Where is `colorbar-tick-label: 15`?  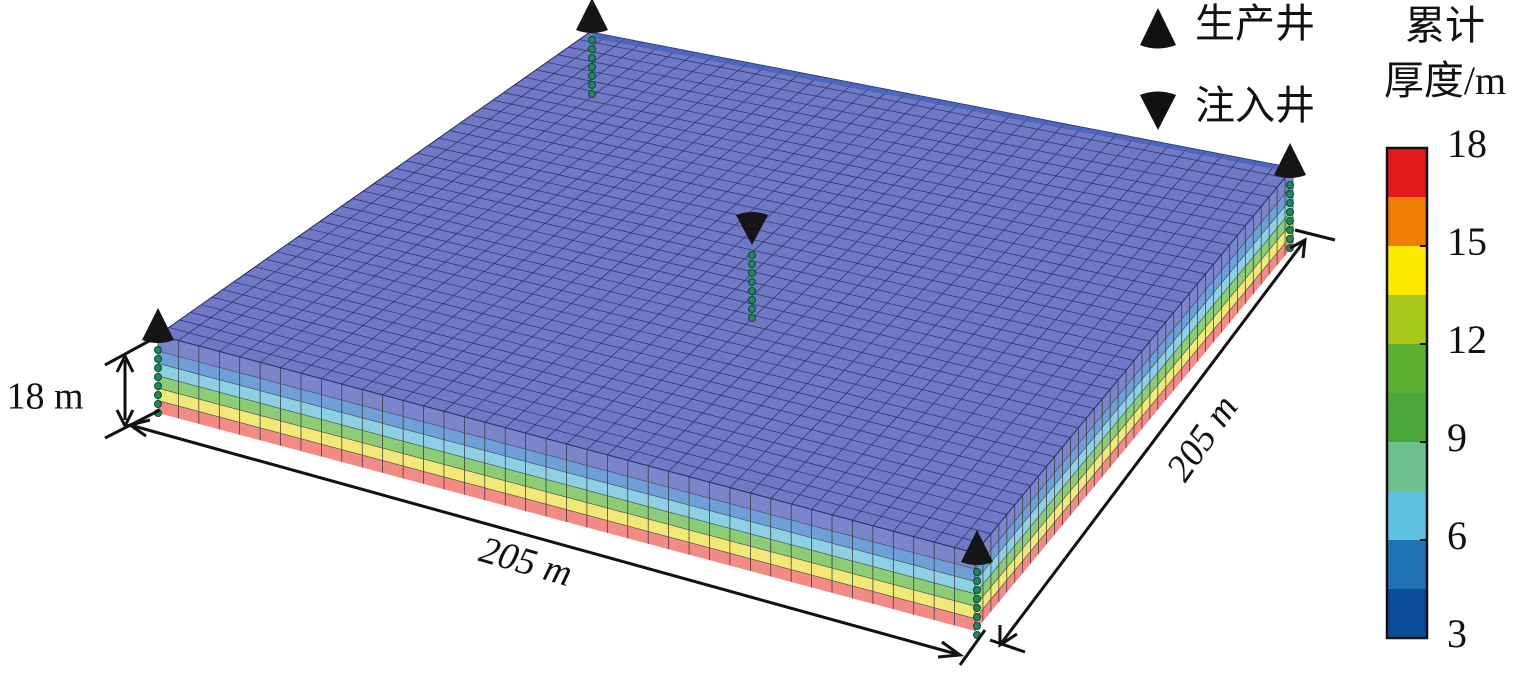
colorbar-tick-label: 15 is located at coordinates (1467, 241).